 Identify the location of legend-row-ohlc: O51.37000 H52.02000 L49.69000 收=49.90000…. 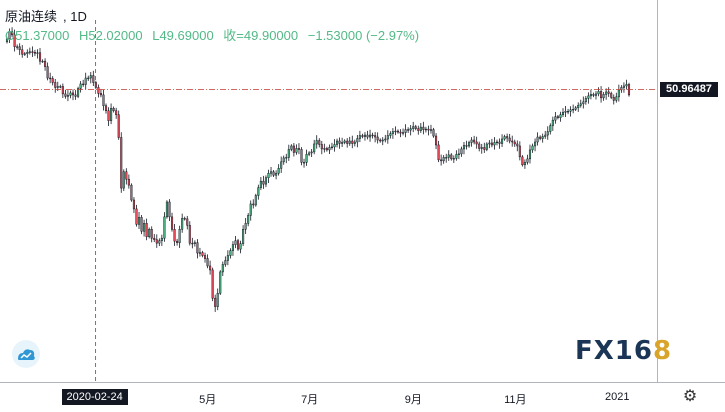
(215, 34).